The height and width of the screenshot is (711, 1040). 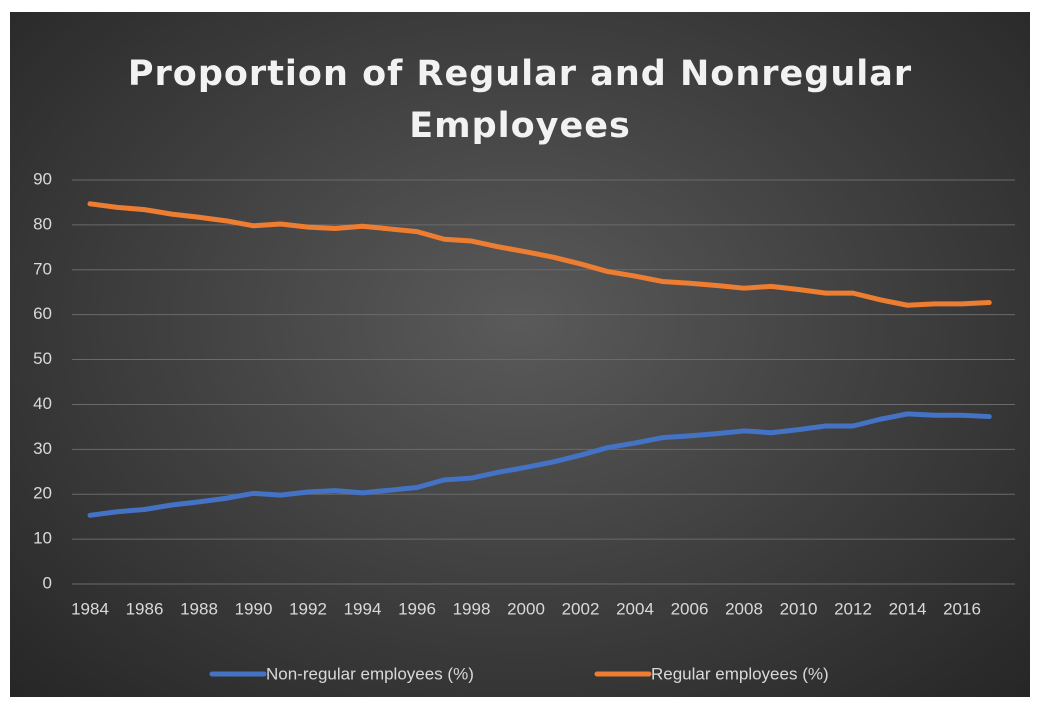 What do you see at coordinates (740, 673) in the screenshot?
I see `legend-label: Regular employees (%)` at bounding box center [740, 673].